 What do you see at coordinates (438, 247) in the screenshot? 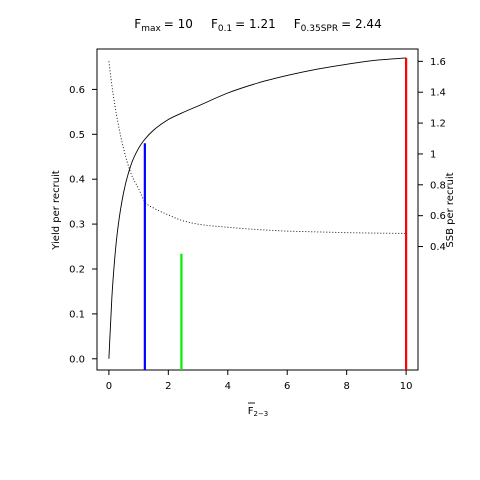
I see `y-right-tick-label: 0.4` at bounding box center [438, 247].